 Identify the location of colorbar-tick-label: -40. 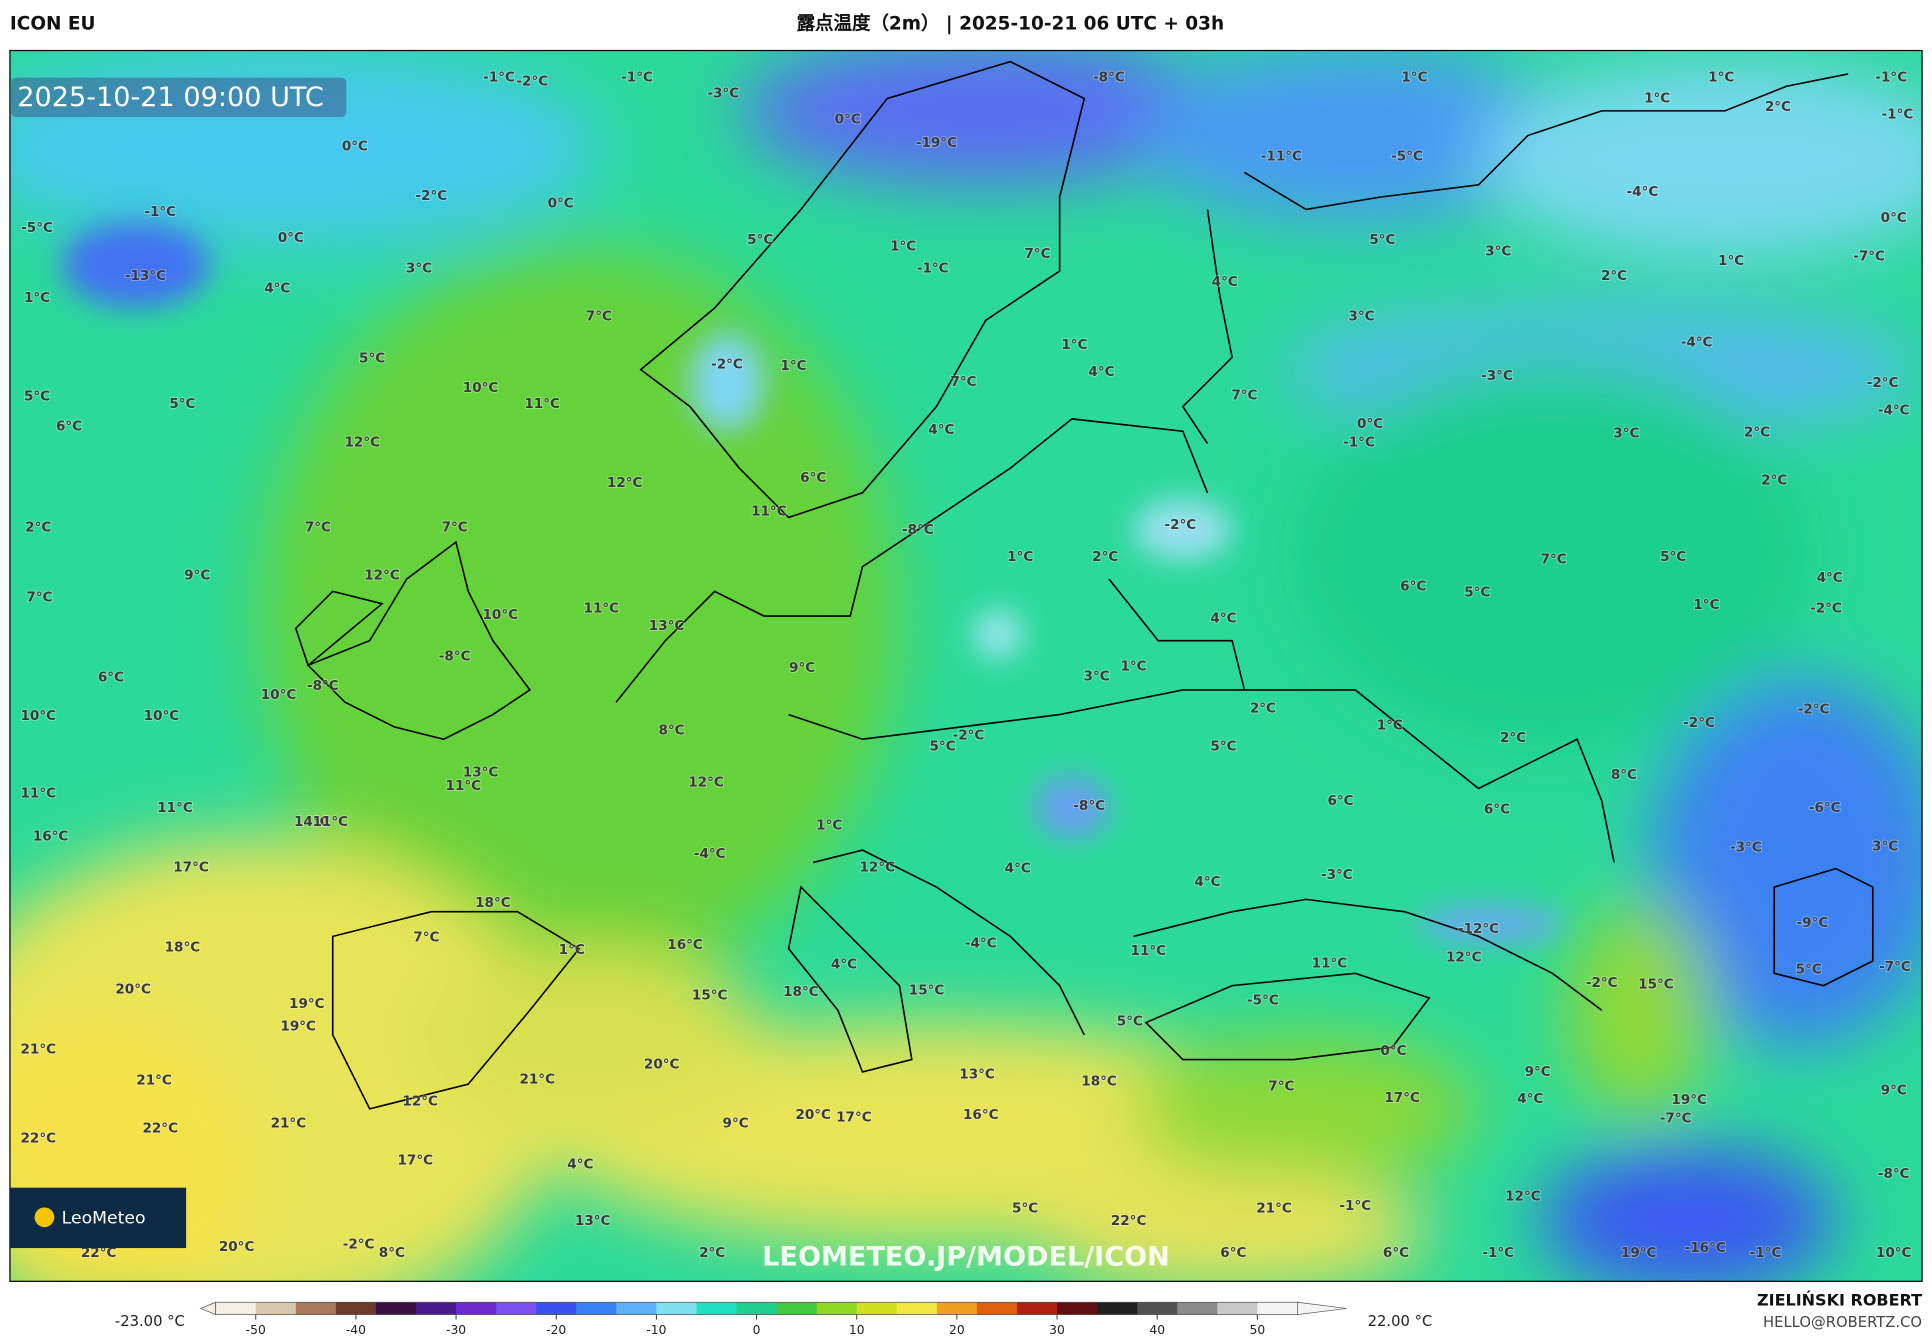
(356, 1330).